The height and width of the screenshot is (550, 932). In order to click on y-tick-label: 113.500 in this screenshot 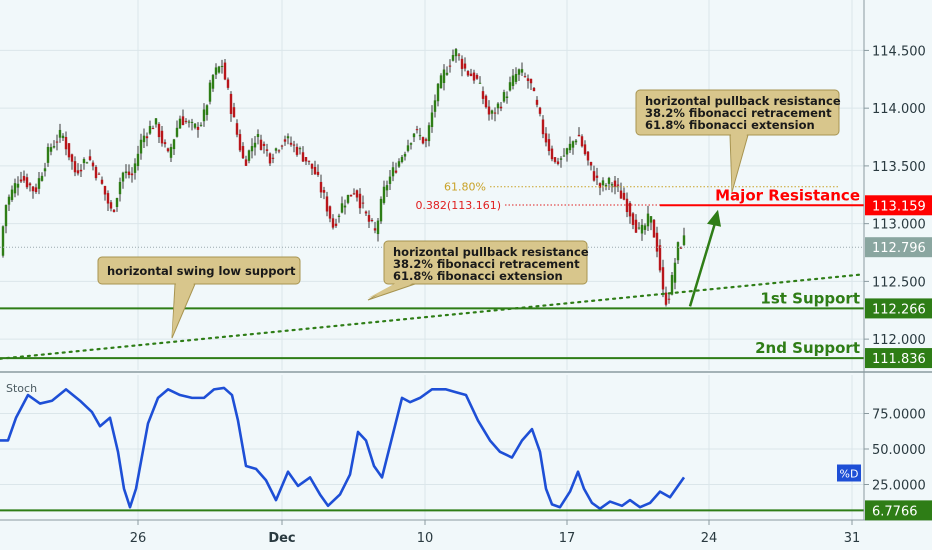, I will do `click(899, 167)`.